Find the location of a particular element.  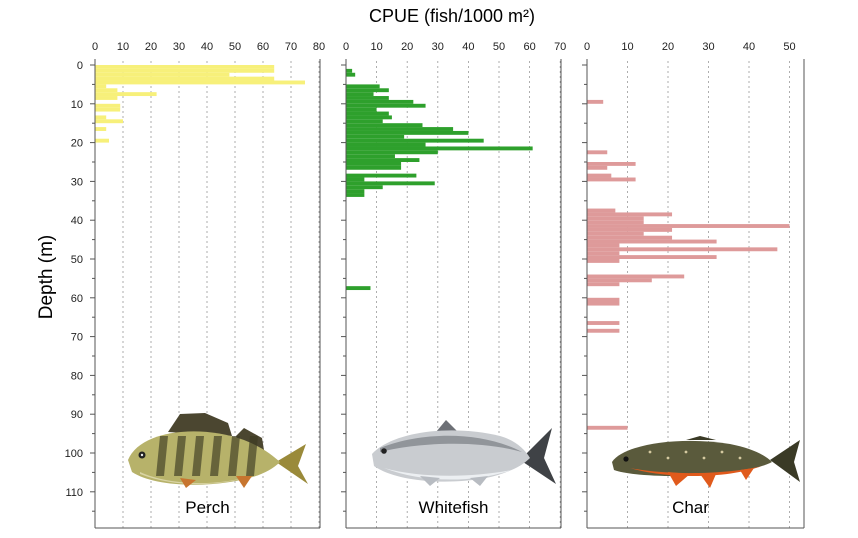

perch-x-tick-label: 0 is located at coordinates (95, 47).